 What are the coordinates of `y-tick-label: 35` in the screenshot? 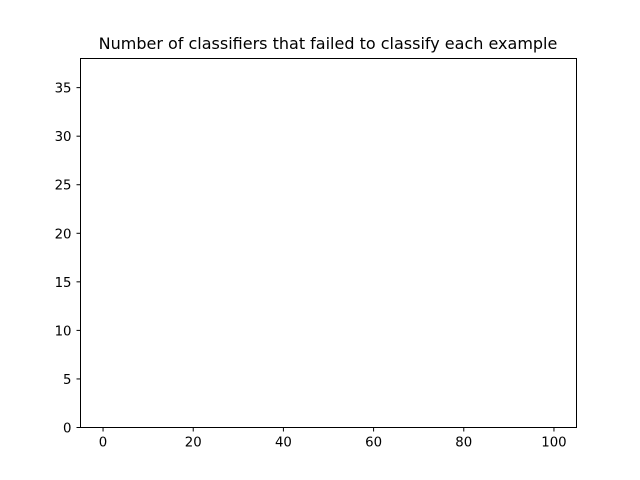 It's located at (63, 89).